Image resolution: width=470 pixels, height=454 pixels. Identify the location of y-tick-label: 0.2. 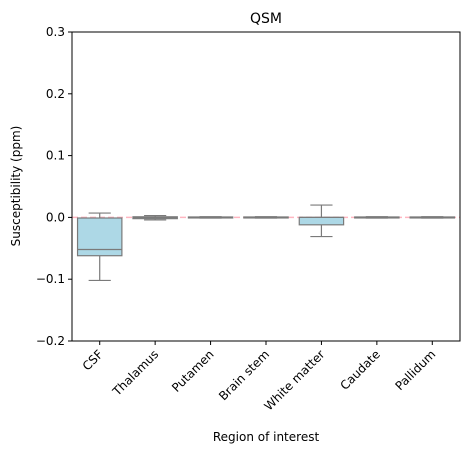
(55, 94).